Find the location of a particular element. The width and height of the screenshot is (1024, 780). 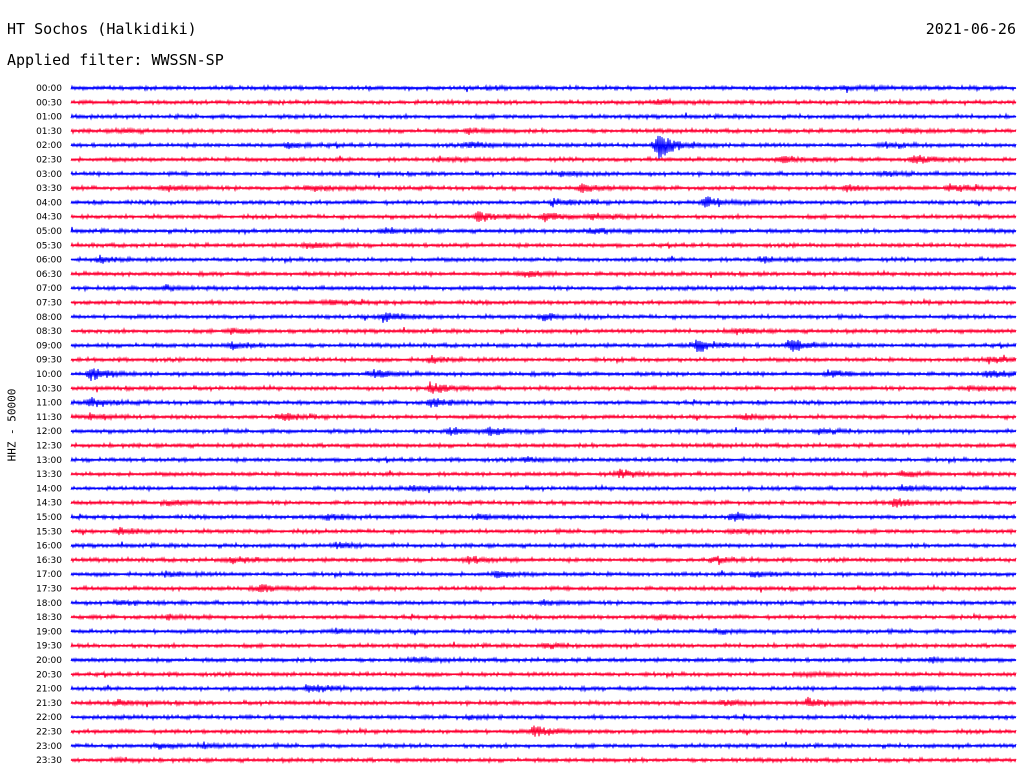

time-tick-label: 01:30 is located at coordinates (49, 132).